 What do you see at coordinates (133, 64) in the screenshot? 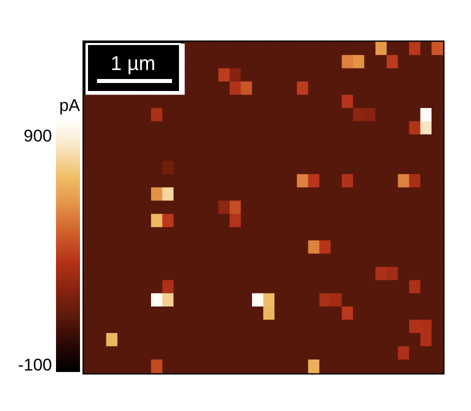
I see `annotation: 1 µm` at bounding box center [133, 64].